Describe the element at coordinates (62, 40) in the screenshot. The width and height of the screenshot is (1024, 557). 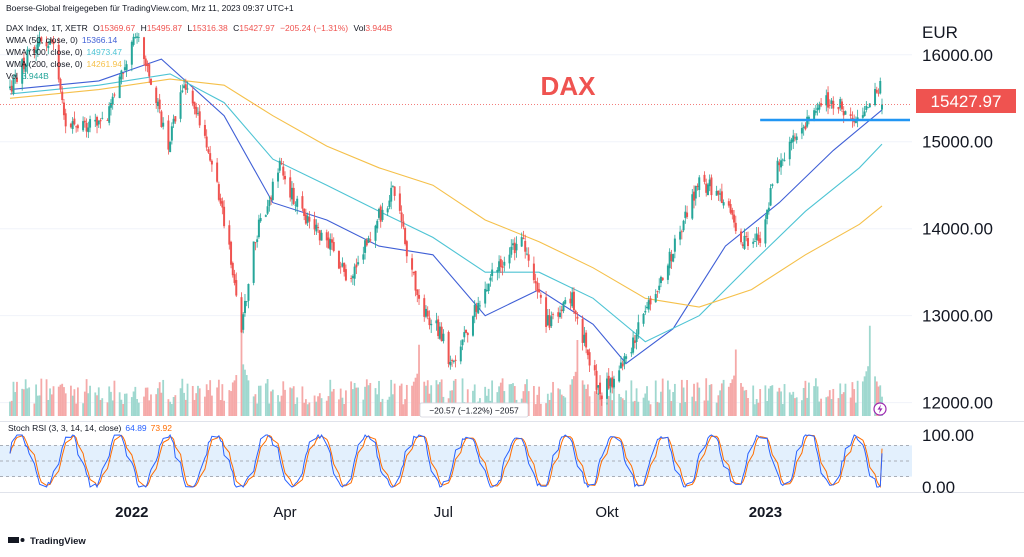
I see `wma50-legend: WMA (50, close, 0) 15366.14` at that location.